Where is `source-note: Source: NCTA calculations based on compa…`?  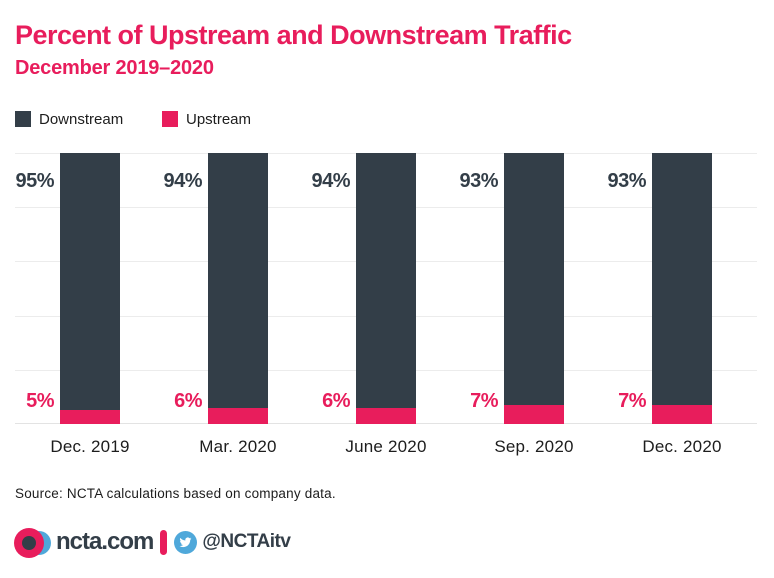
source-note: Source: NCTA calculations based on compa… is located at coordinates (175, 493).